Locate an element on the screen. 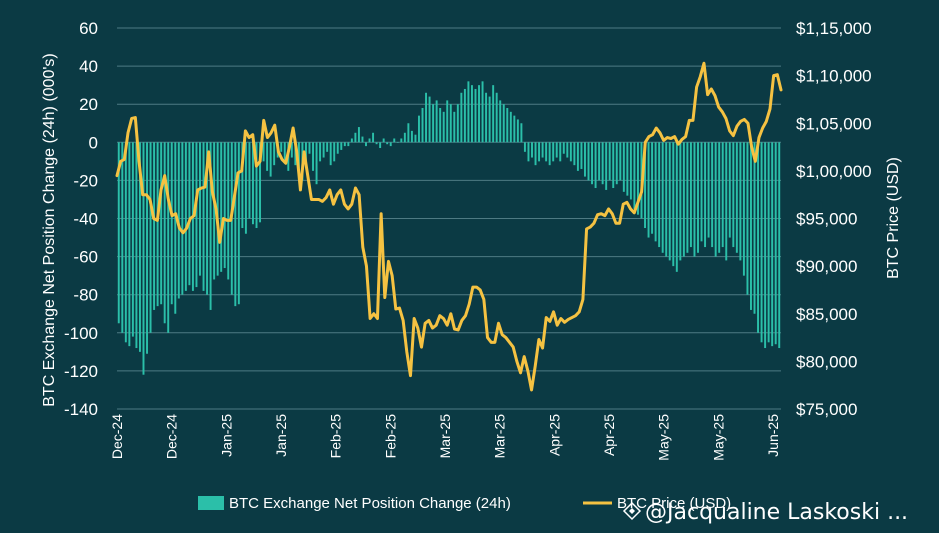 The image size is (939, 533). x-tick-label: Feb-25 is located at coordinates (336, 436).